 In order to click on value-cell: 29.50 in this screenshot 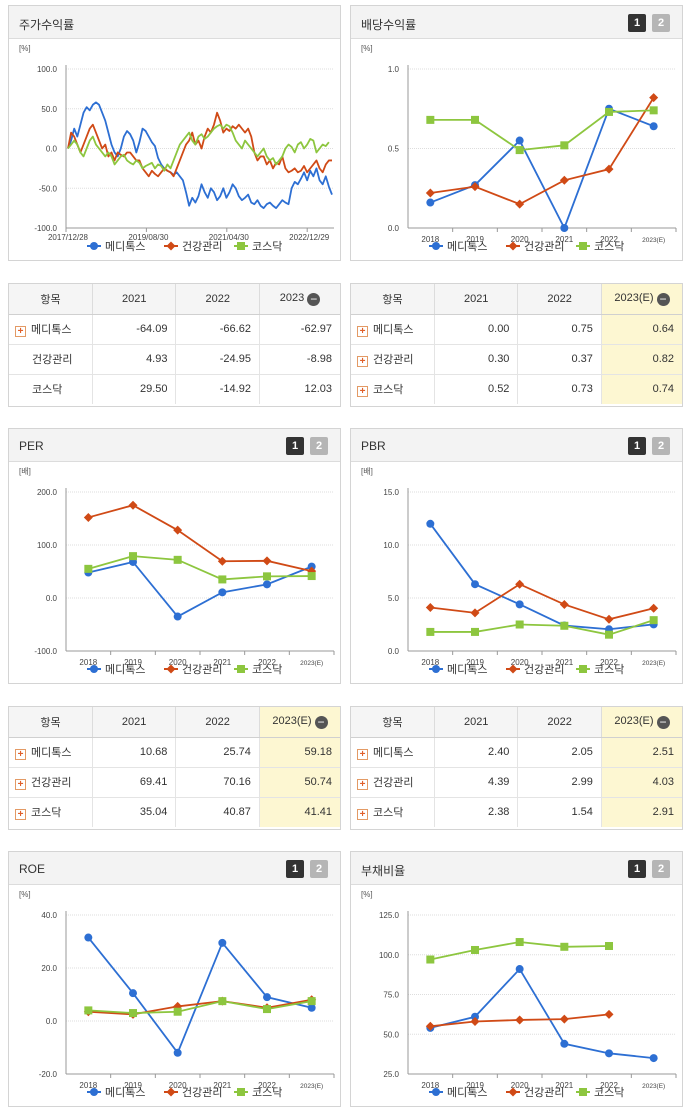, I will do `click(134, 389)`.